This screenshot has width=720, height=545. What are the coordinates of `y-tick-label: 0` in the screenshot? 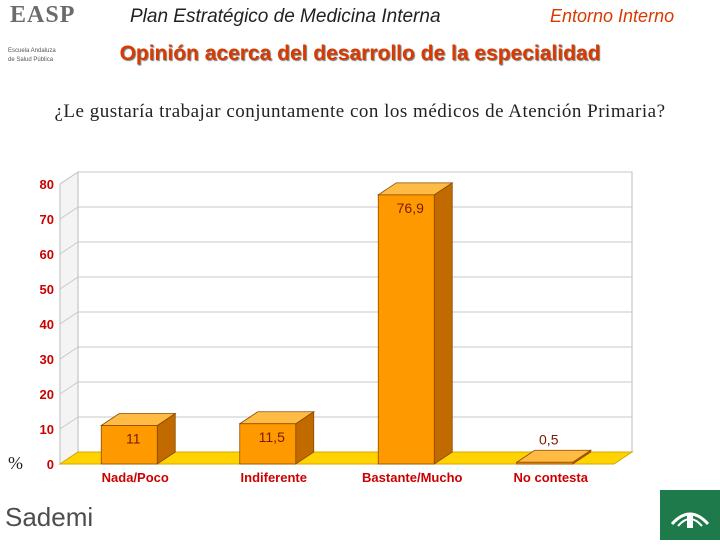 It's located at (50, 464).